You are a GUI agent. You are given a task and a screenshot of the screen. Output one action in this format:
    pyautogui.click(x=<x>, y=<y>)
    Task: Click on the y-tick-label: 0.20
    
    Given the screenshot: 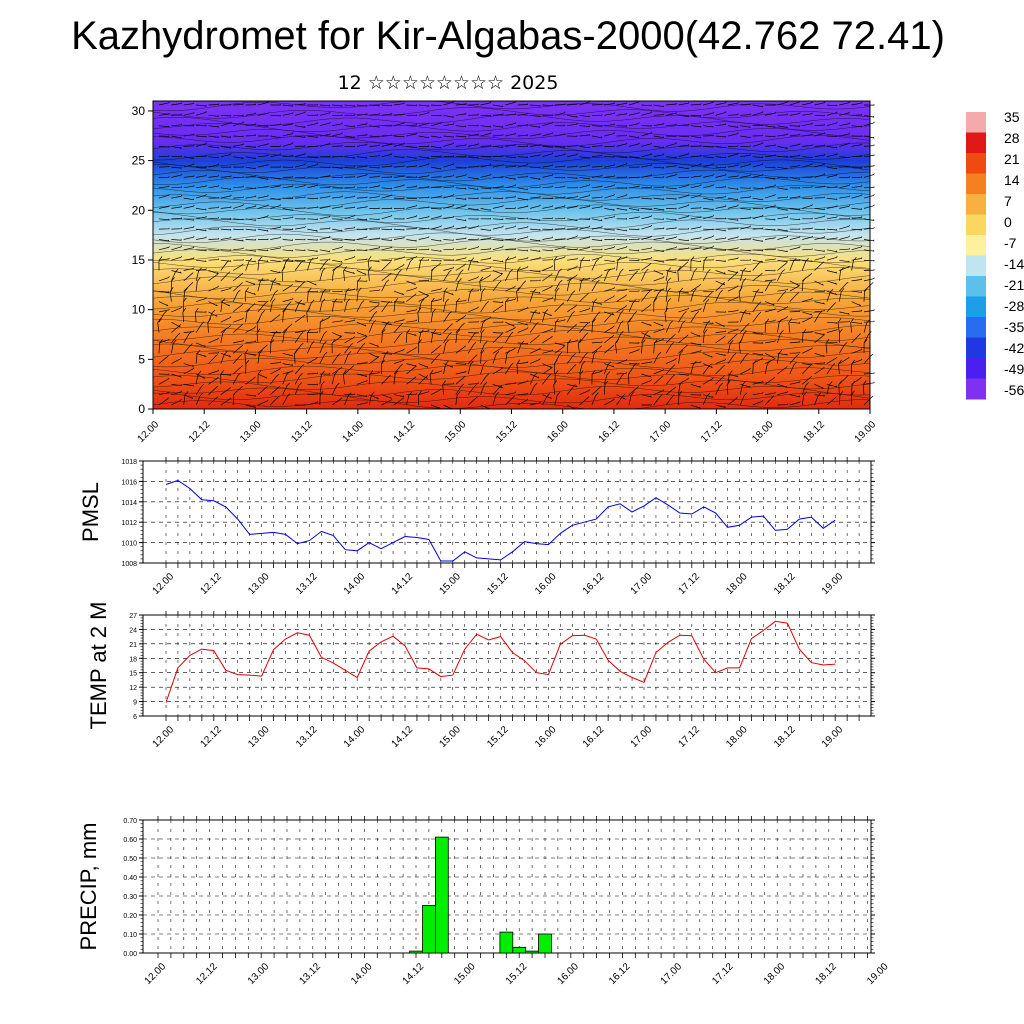 What is the action you would take?
    pyautogui.click(x=130, y=916)
    